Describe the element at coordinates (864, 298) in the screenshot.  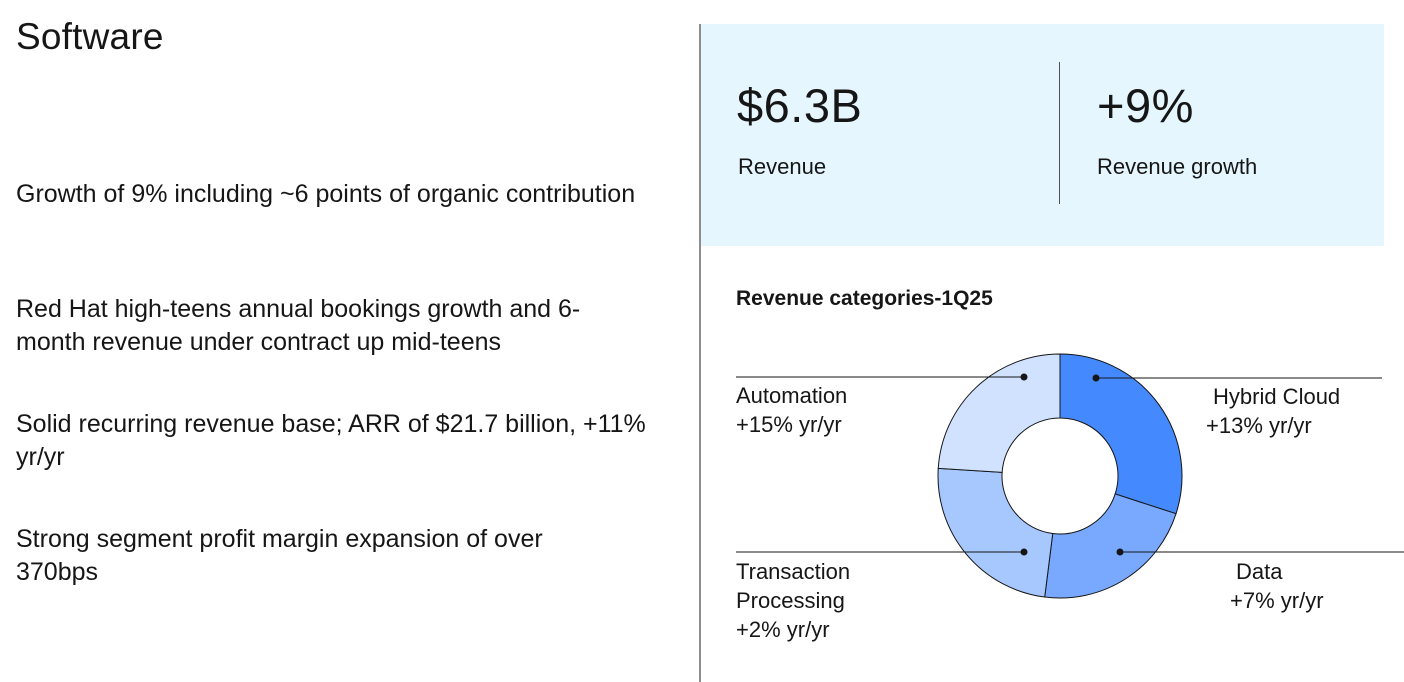
I see `chart-title: Revenue categories-1Q25` at that location.